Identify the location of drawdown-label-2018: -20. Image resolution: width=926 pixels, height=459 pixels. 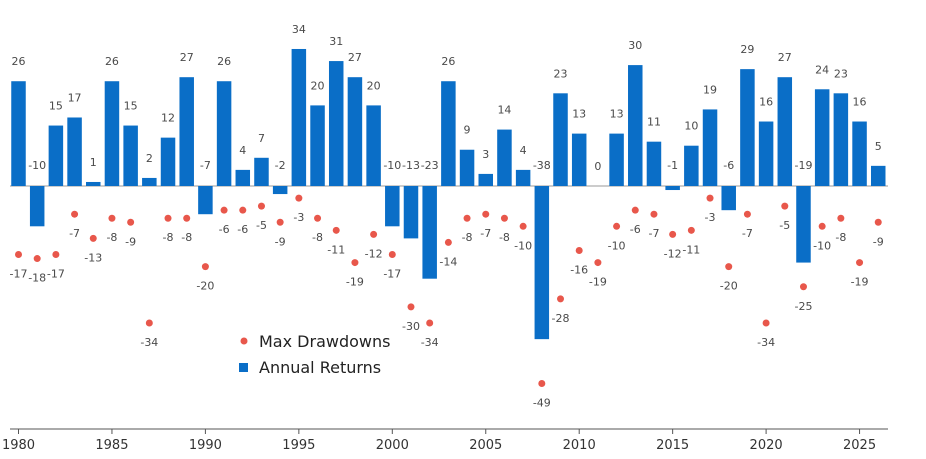
(729, 286).